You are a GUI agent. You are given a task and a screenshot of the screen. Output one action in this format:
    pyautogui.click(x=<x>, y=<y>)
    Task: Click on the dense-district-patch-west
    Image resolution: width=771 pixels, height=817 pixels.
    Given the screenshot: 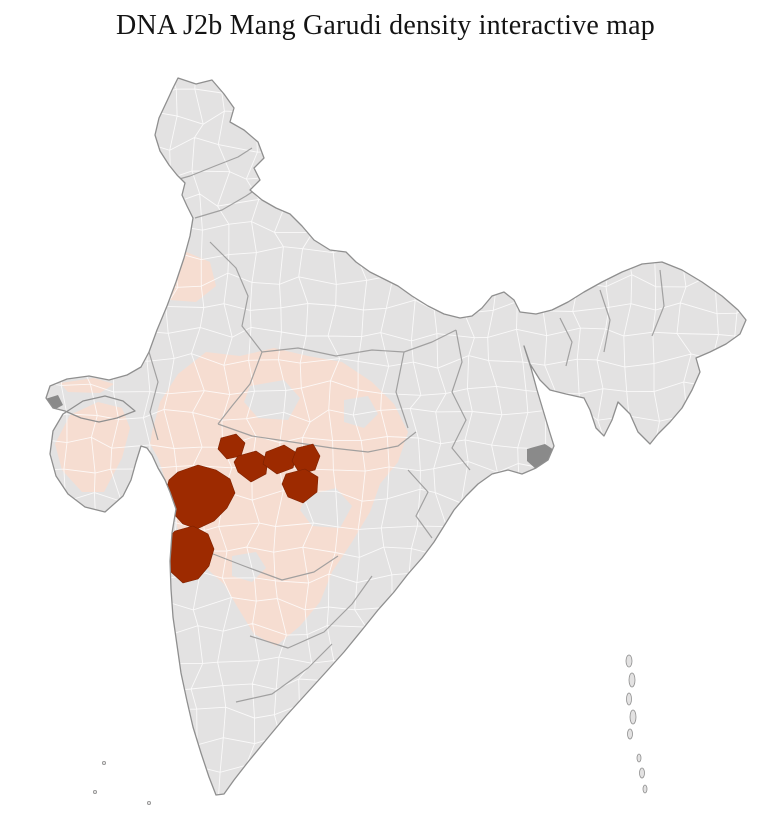 What is the action you would take?
    pyautogui.click(x=54, y=403)
    